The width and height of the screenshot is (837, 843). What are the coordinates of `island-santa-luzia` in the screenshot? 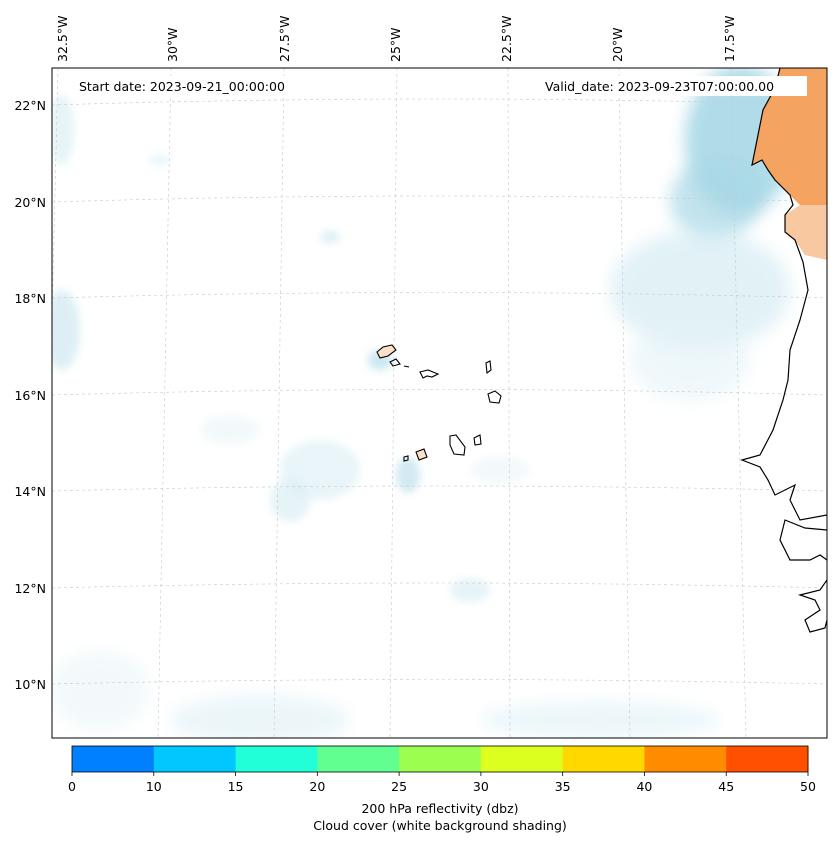 It's located at (406, 366).